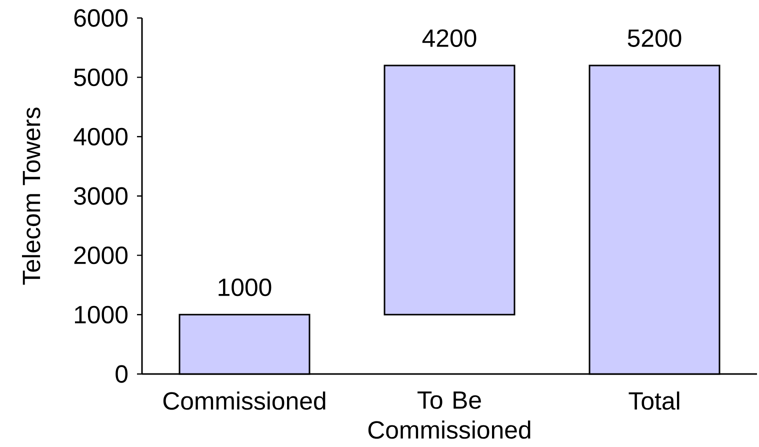 The width and height of the screenshot is (759, 447). What do you see at coordinates (101, 315) in the screenshot?
I see `y-tick-label: 1000` at bounding box center [101, 315].